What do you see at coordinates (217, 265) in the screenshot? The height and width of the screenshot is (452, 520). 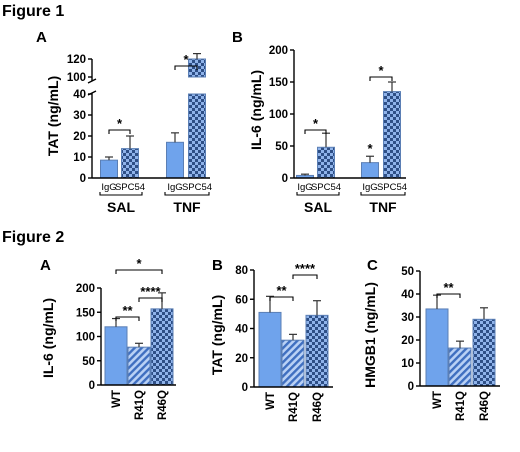 I see `panel-letter-2b: B` at bounding box center [217, 265].